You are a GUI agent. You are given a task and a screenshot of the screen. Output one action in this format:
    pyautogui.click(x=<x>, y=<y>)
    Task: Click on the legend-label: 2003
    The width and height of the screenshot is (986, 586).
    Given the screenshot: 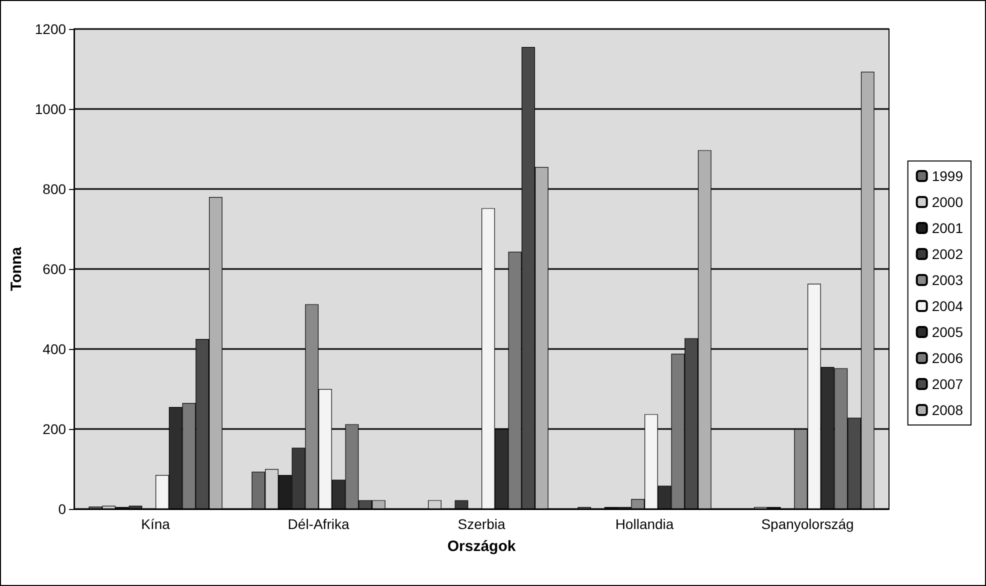 What is the action you would take?
    pyautogui.click(x=948, y=280)
    